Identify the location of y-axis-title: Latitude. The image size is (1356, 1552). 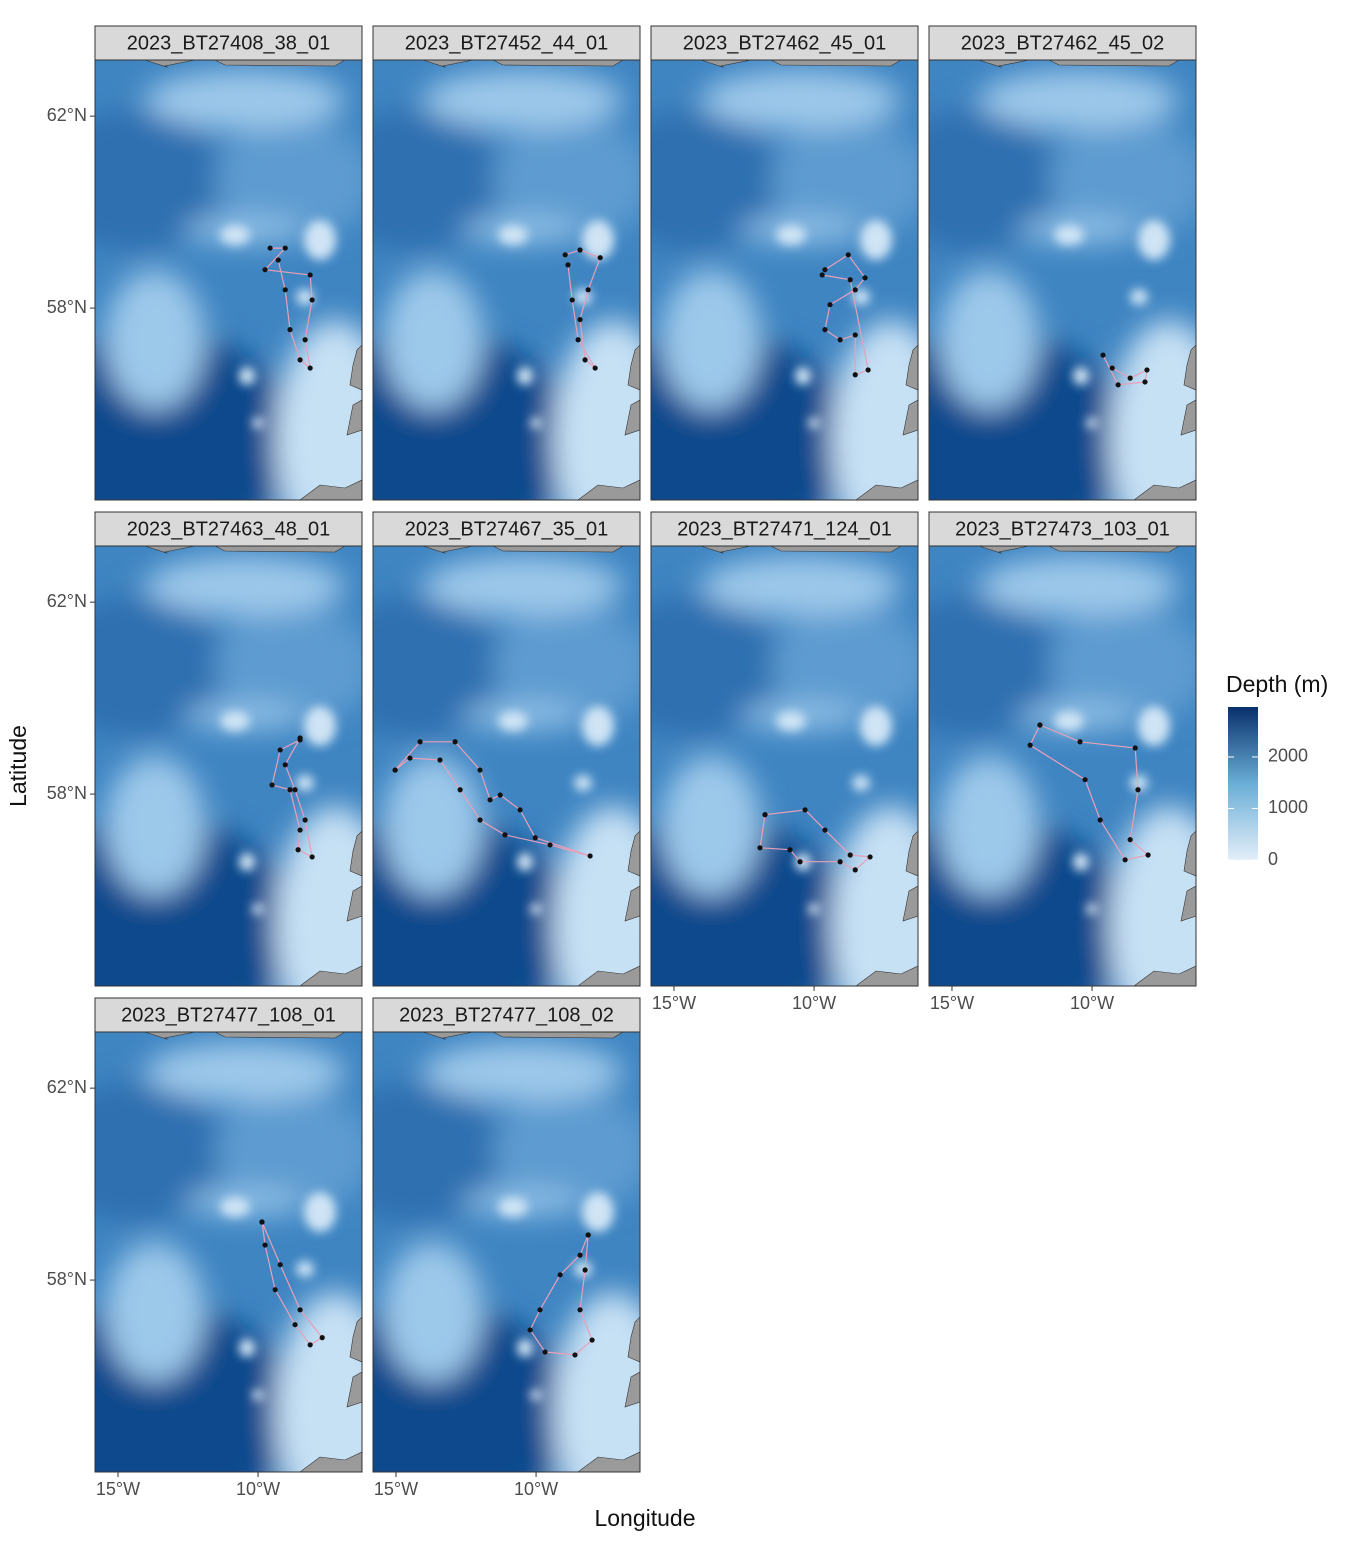
(18, 766).